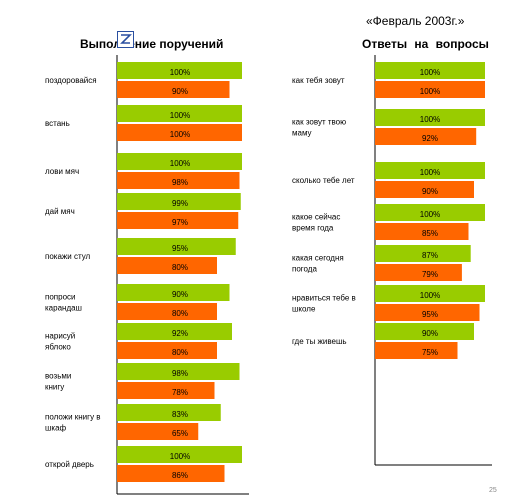  What do you see at coordinates (318, 80) in the screenshot?
I see `category-label: как тебя зовут` at bounding box center [318, 80].